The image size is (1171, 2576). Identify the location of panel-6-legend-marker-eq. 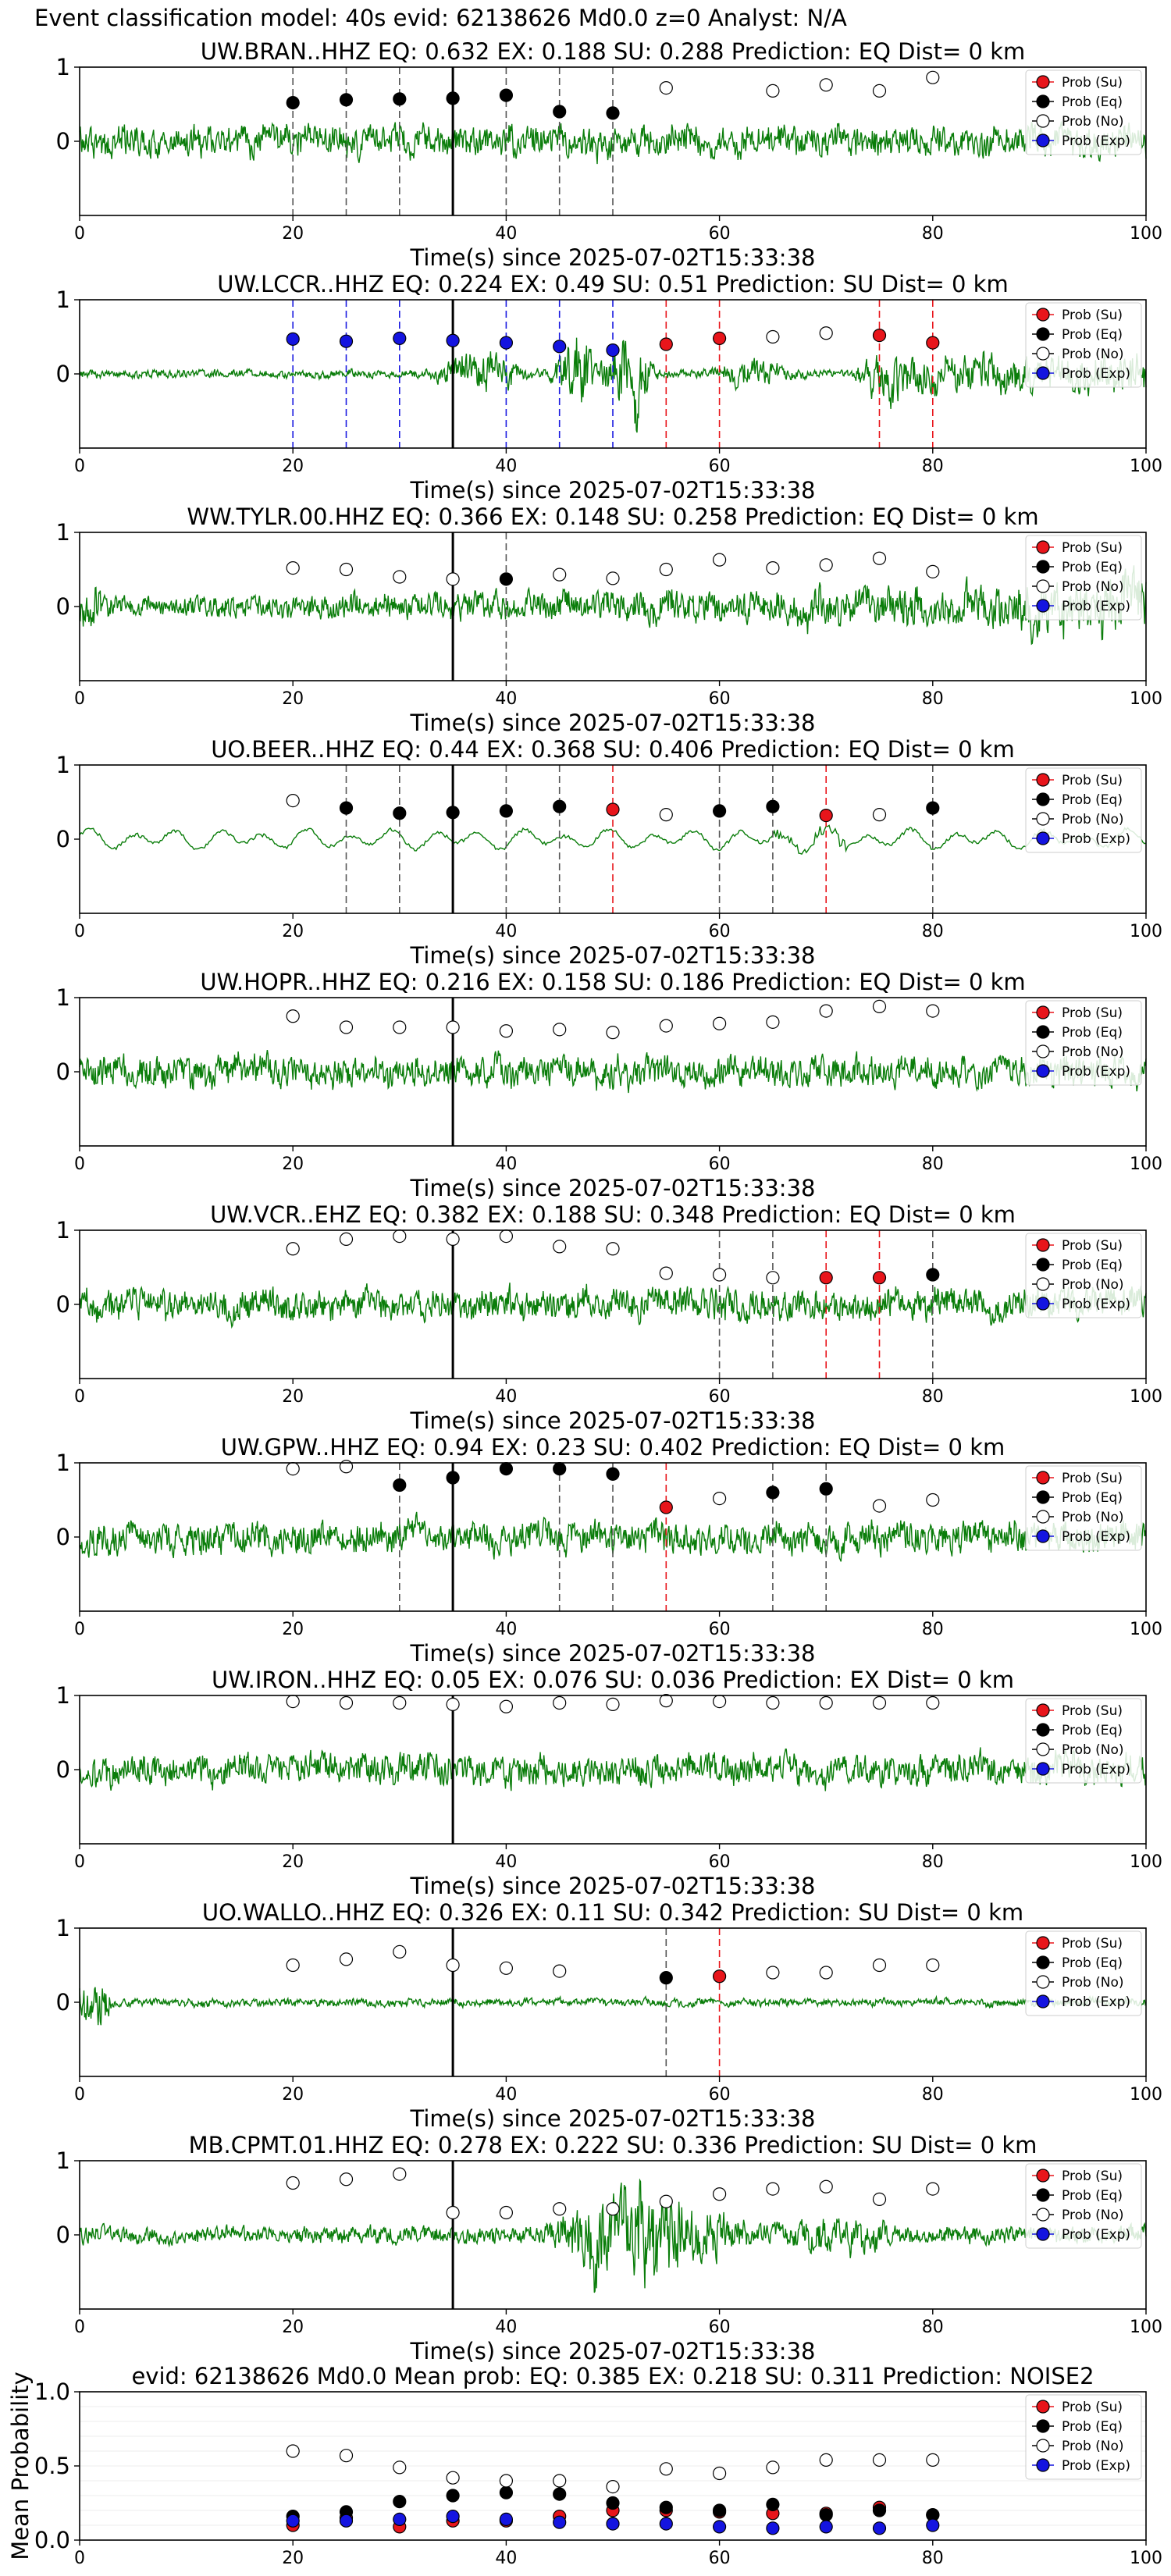
(1043, 1265).